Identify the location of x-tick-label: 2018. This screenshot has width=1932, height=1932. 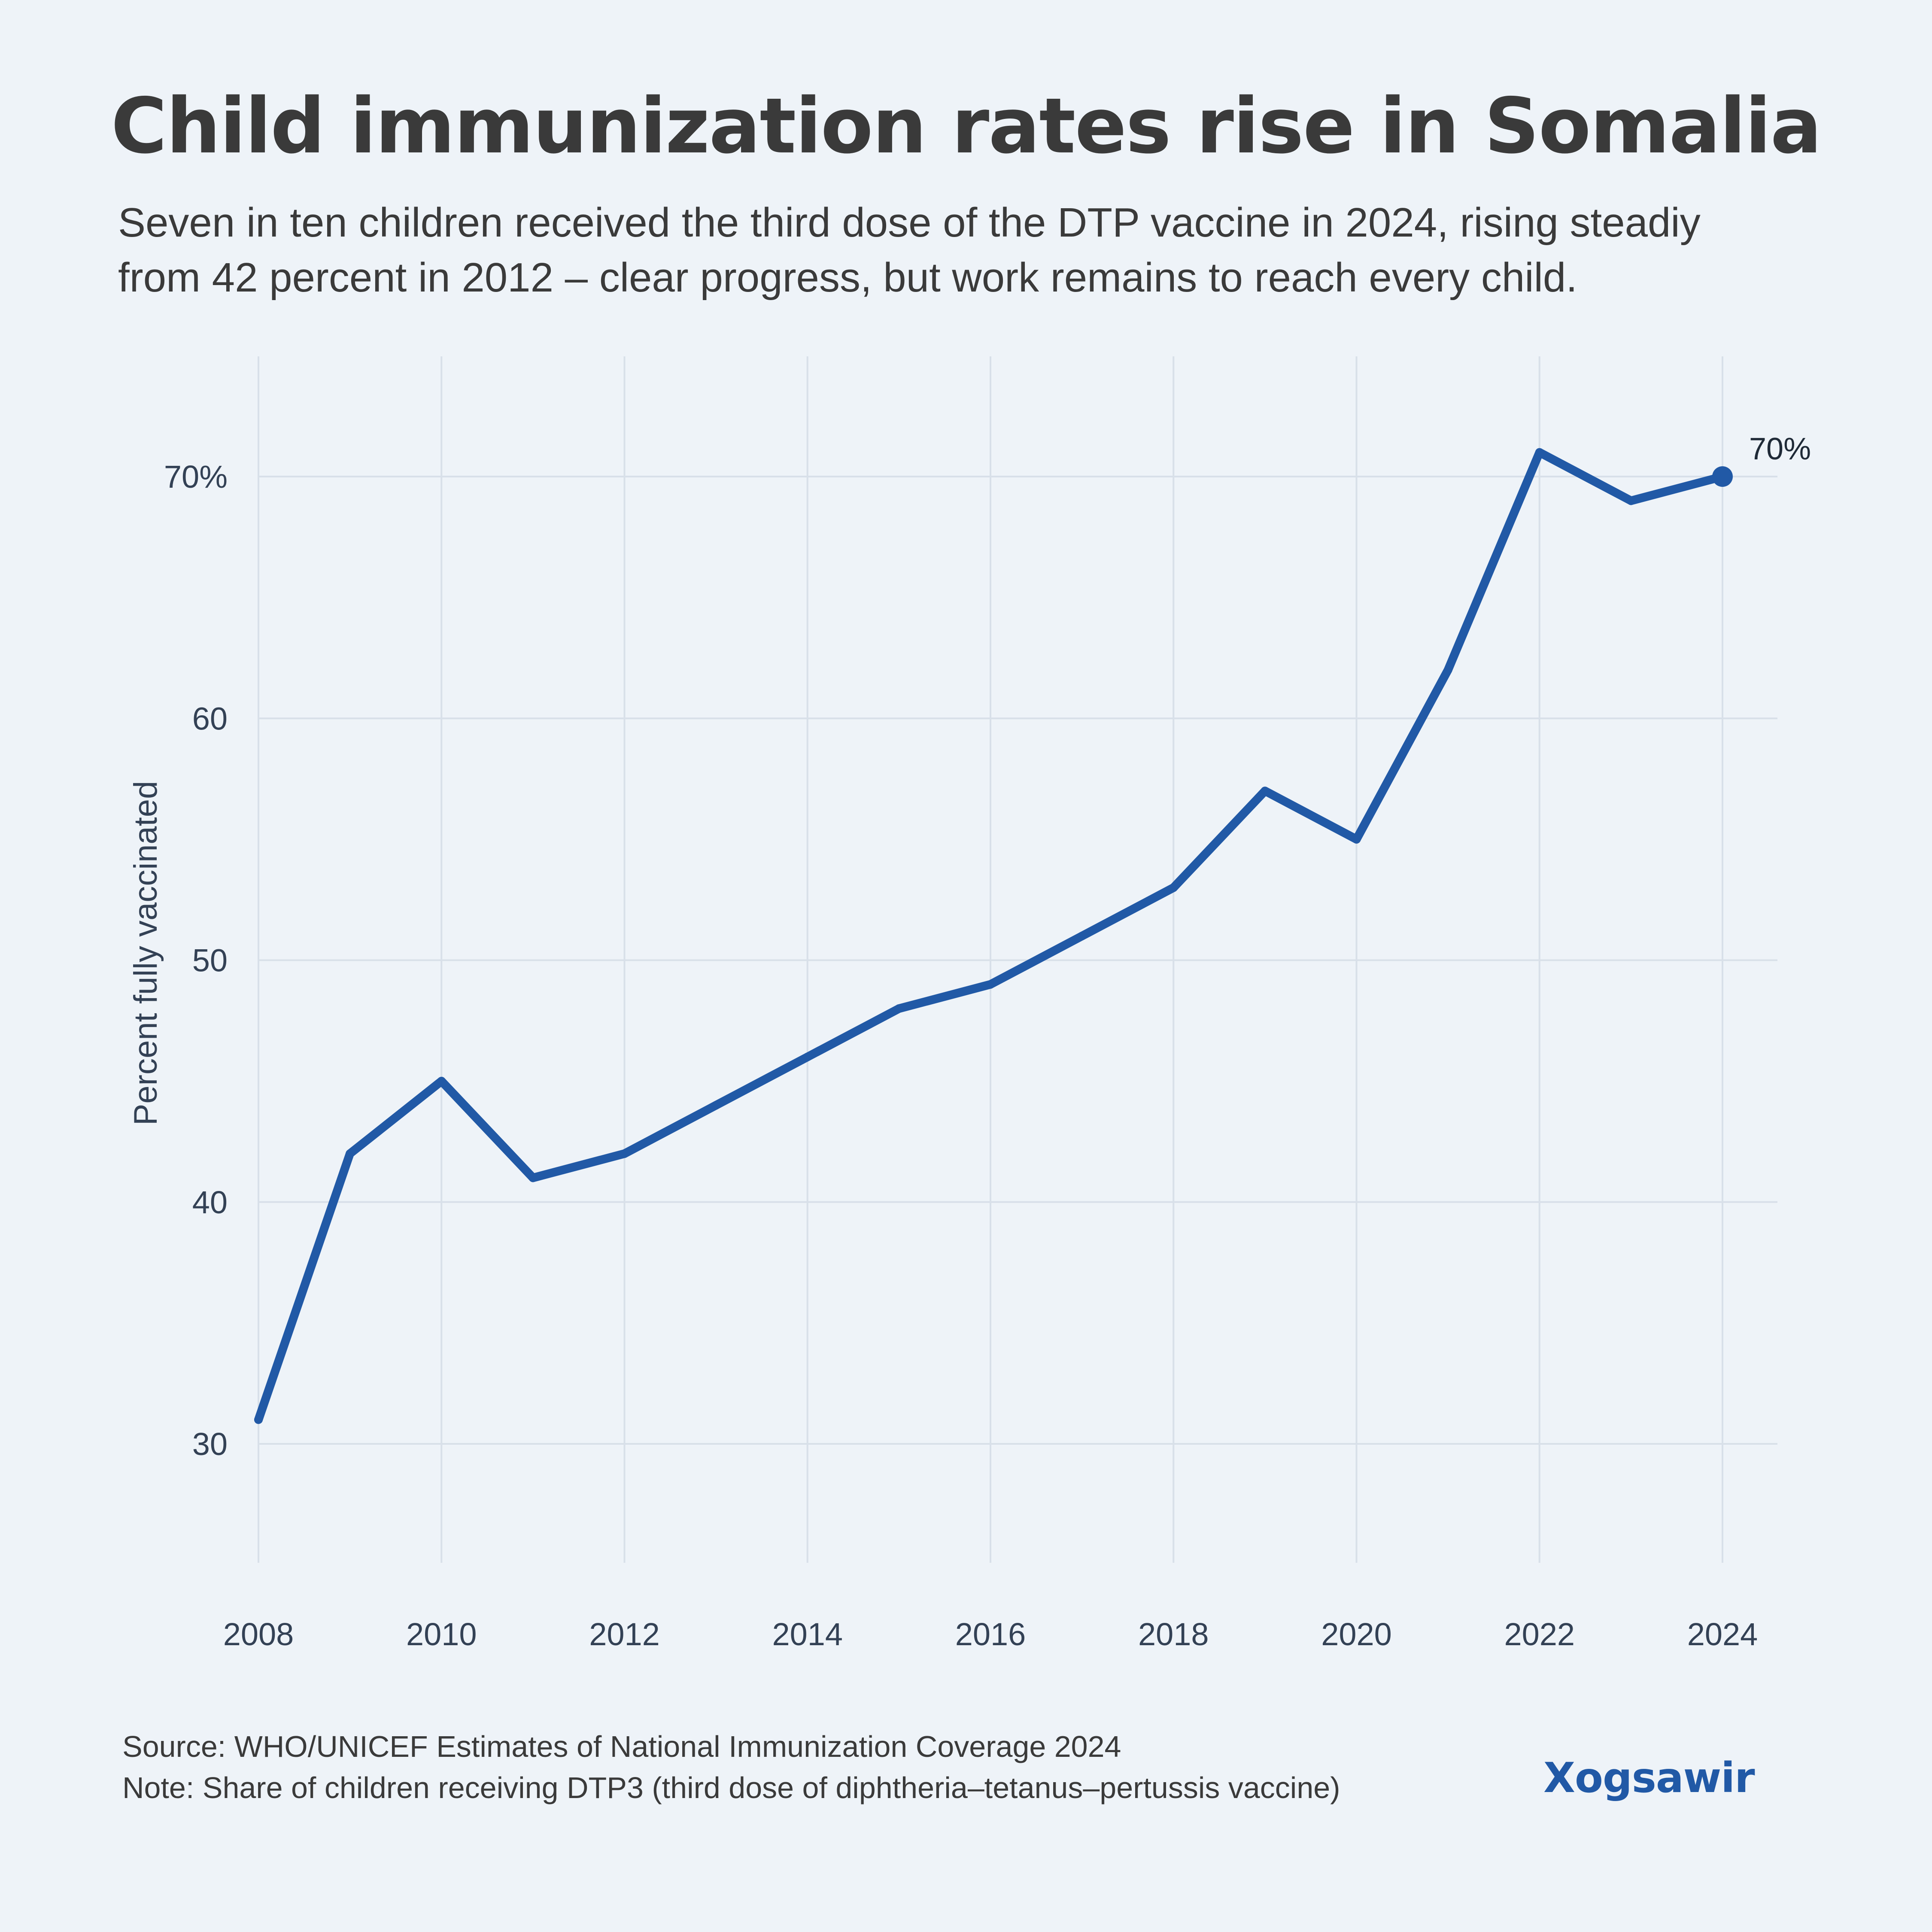
(1173, 1634).